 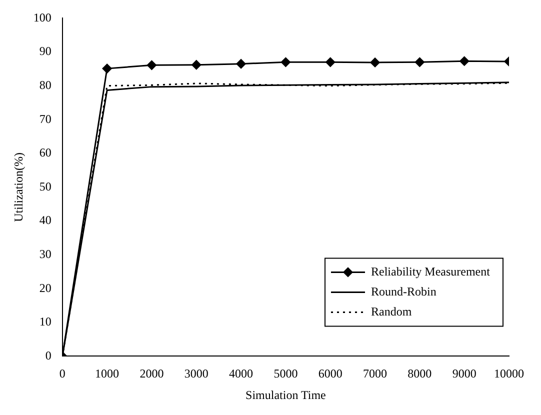 I want to click on x-tick-label: 0, so click(x=62, y=373).